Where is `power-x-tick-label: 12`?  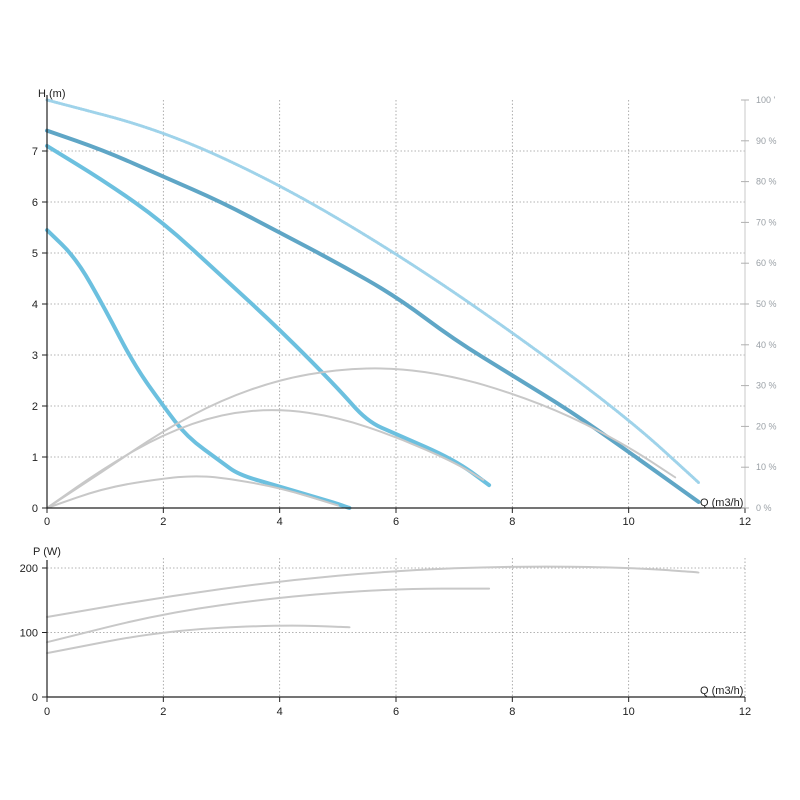
power-x-tick-label: 12 is located at coordinates (745, 712).